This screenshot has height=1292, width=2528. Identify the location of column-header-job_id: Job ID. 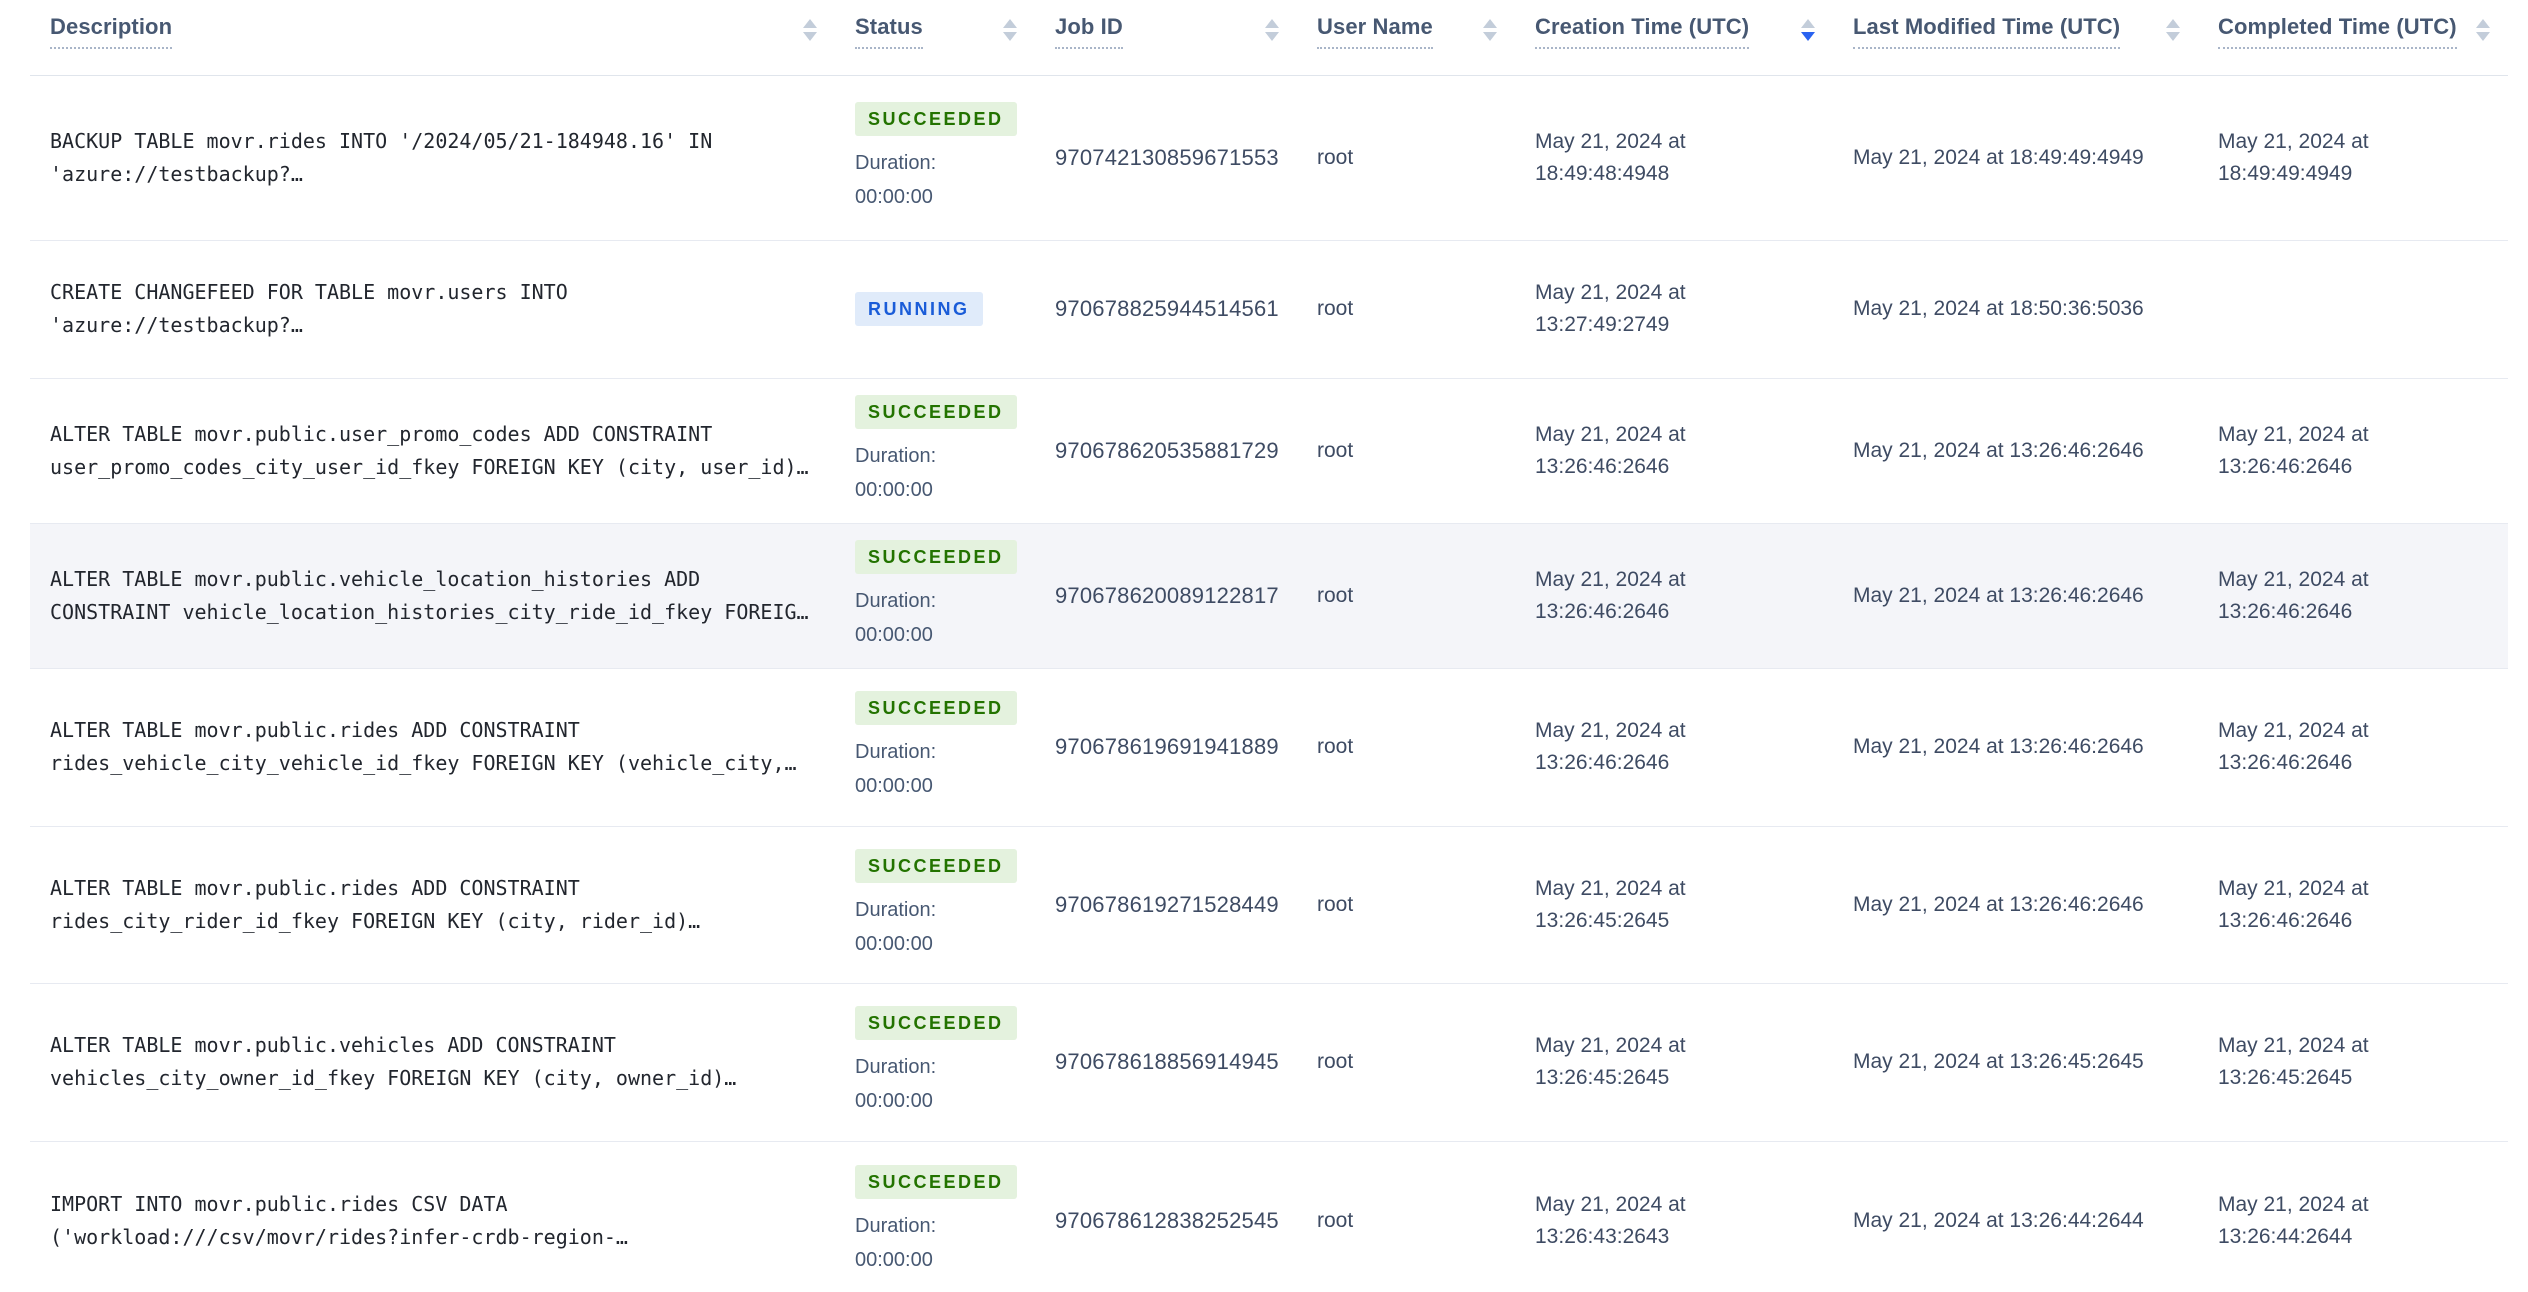
(1166, 38).